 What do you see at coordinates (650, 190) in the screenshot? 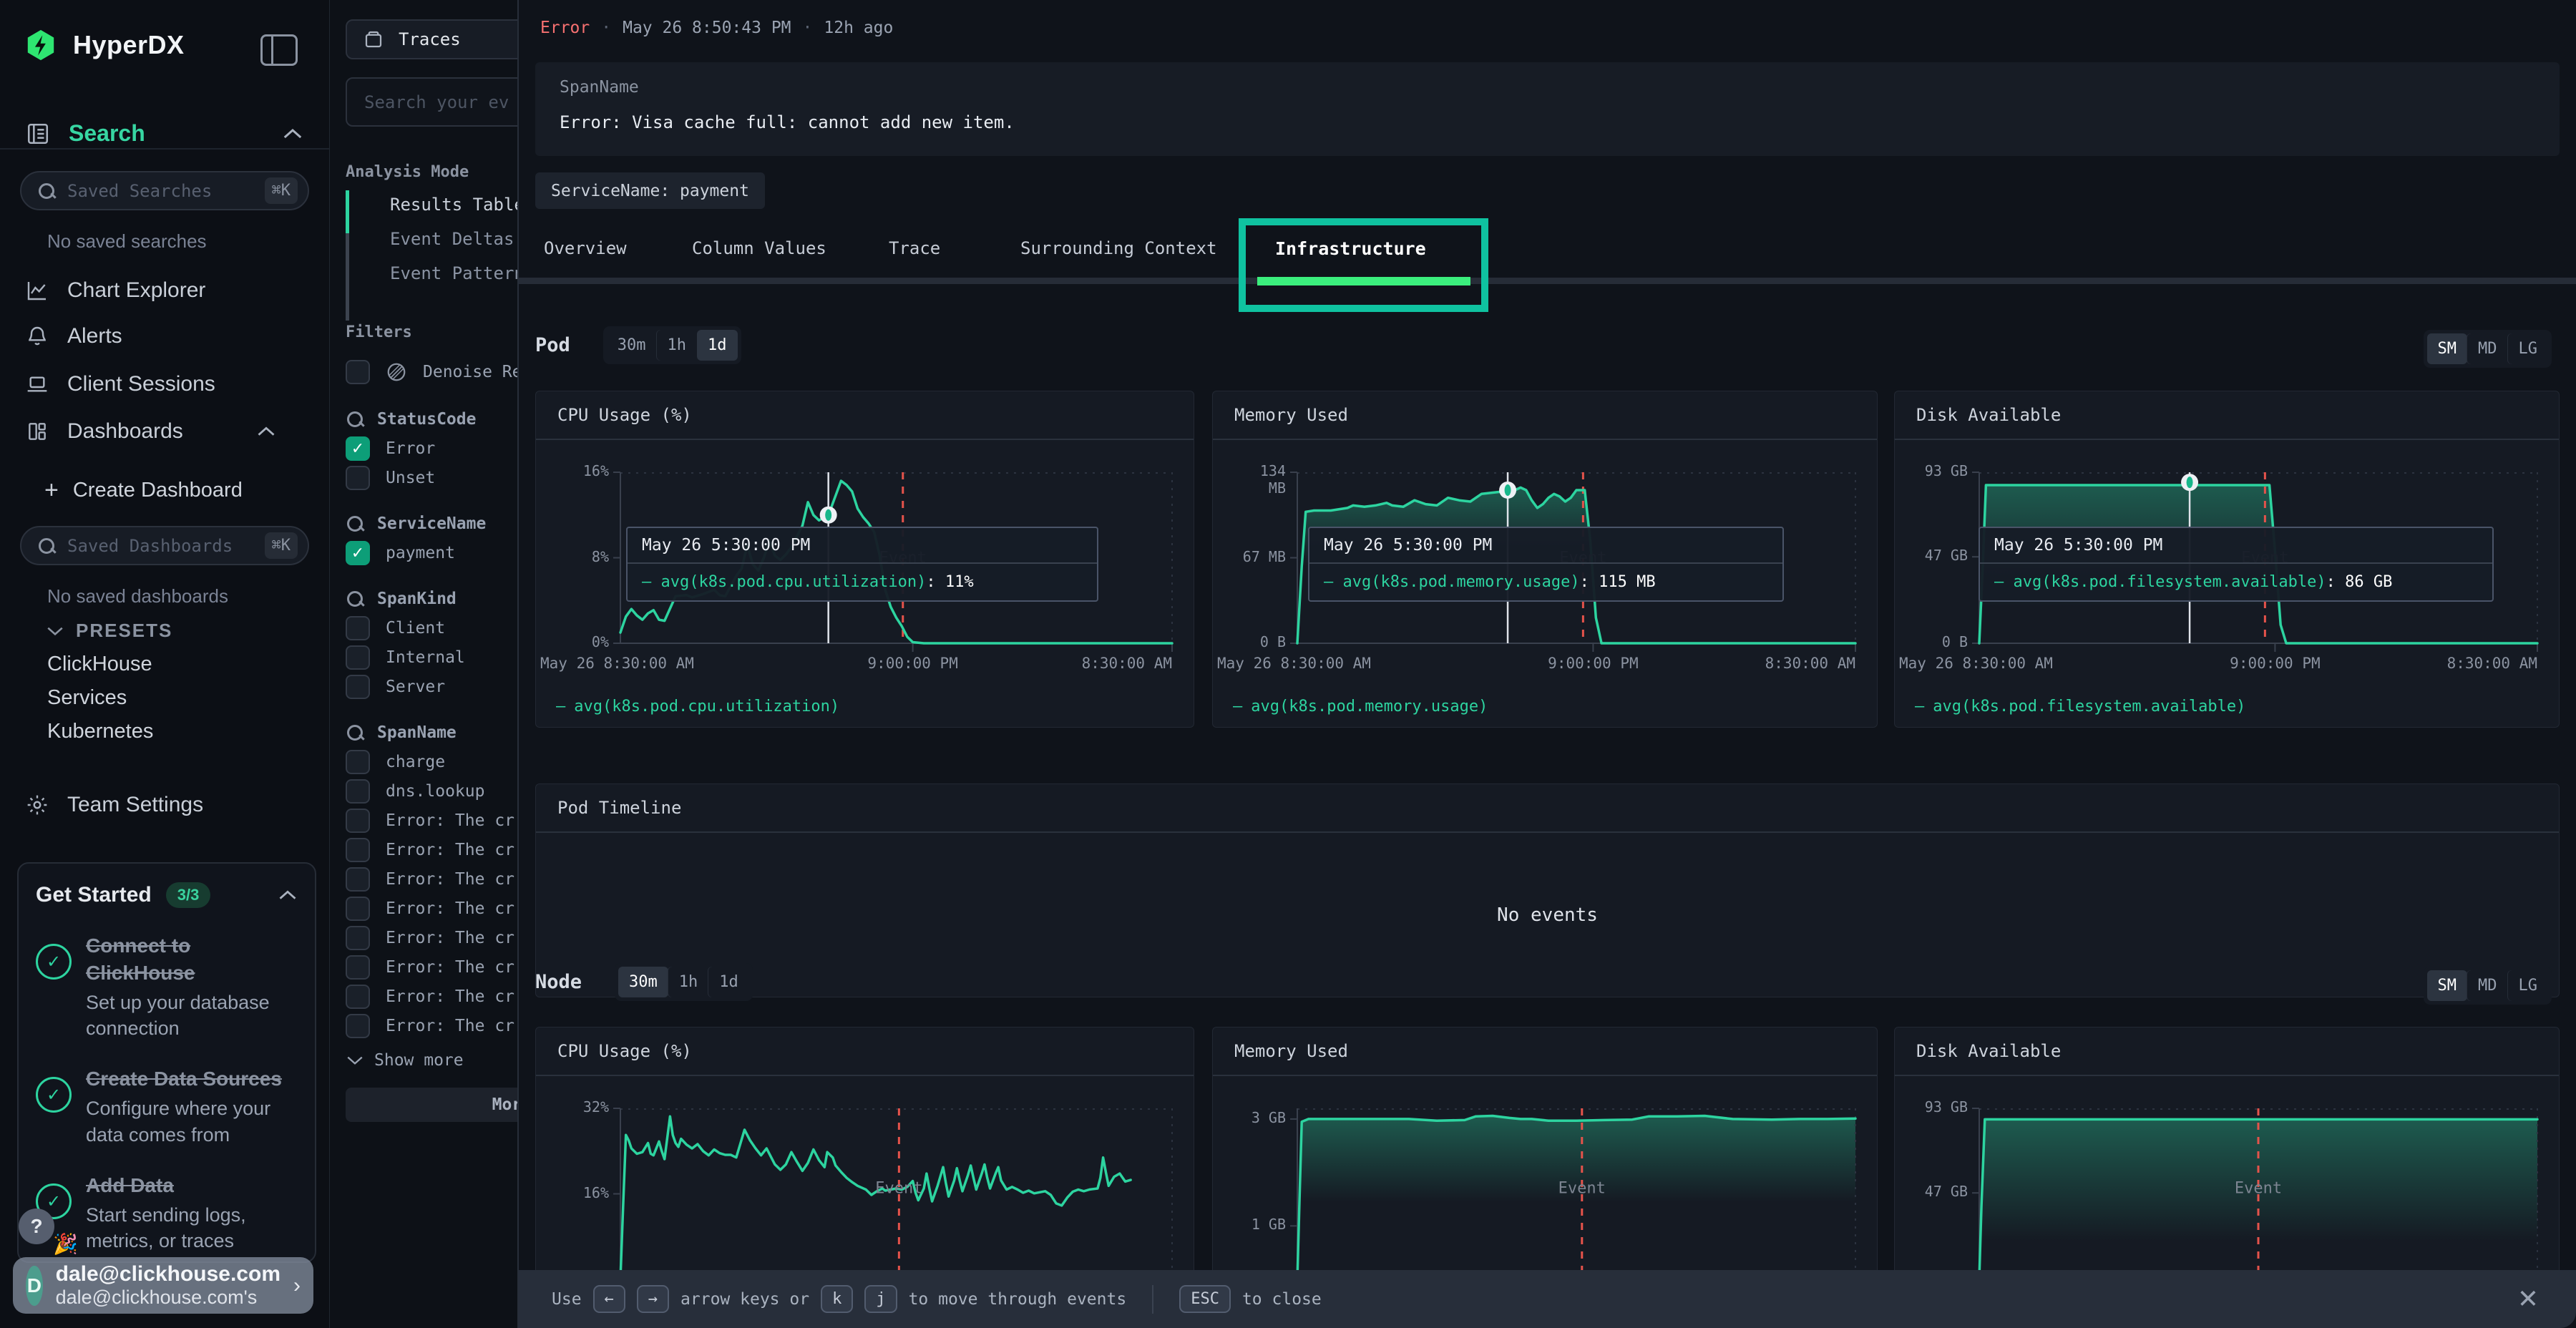
I see `service-name-chip: ServiceName: payment` at bounding box center [650, 190].